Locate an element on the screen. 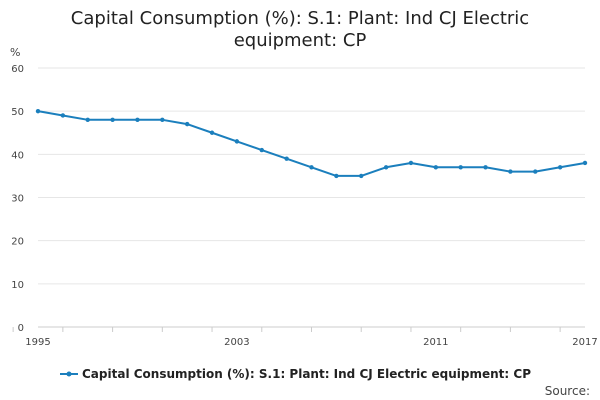 The height and width of the screenshot is (400, 600). y-tick-label: 10 is located at coordinates (17, 285).